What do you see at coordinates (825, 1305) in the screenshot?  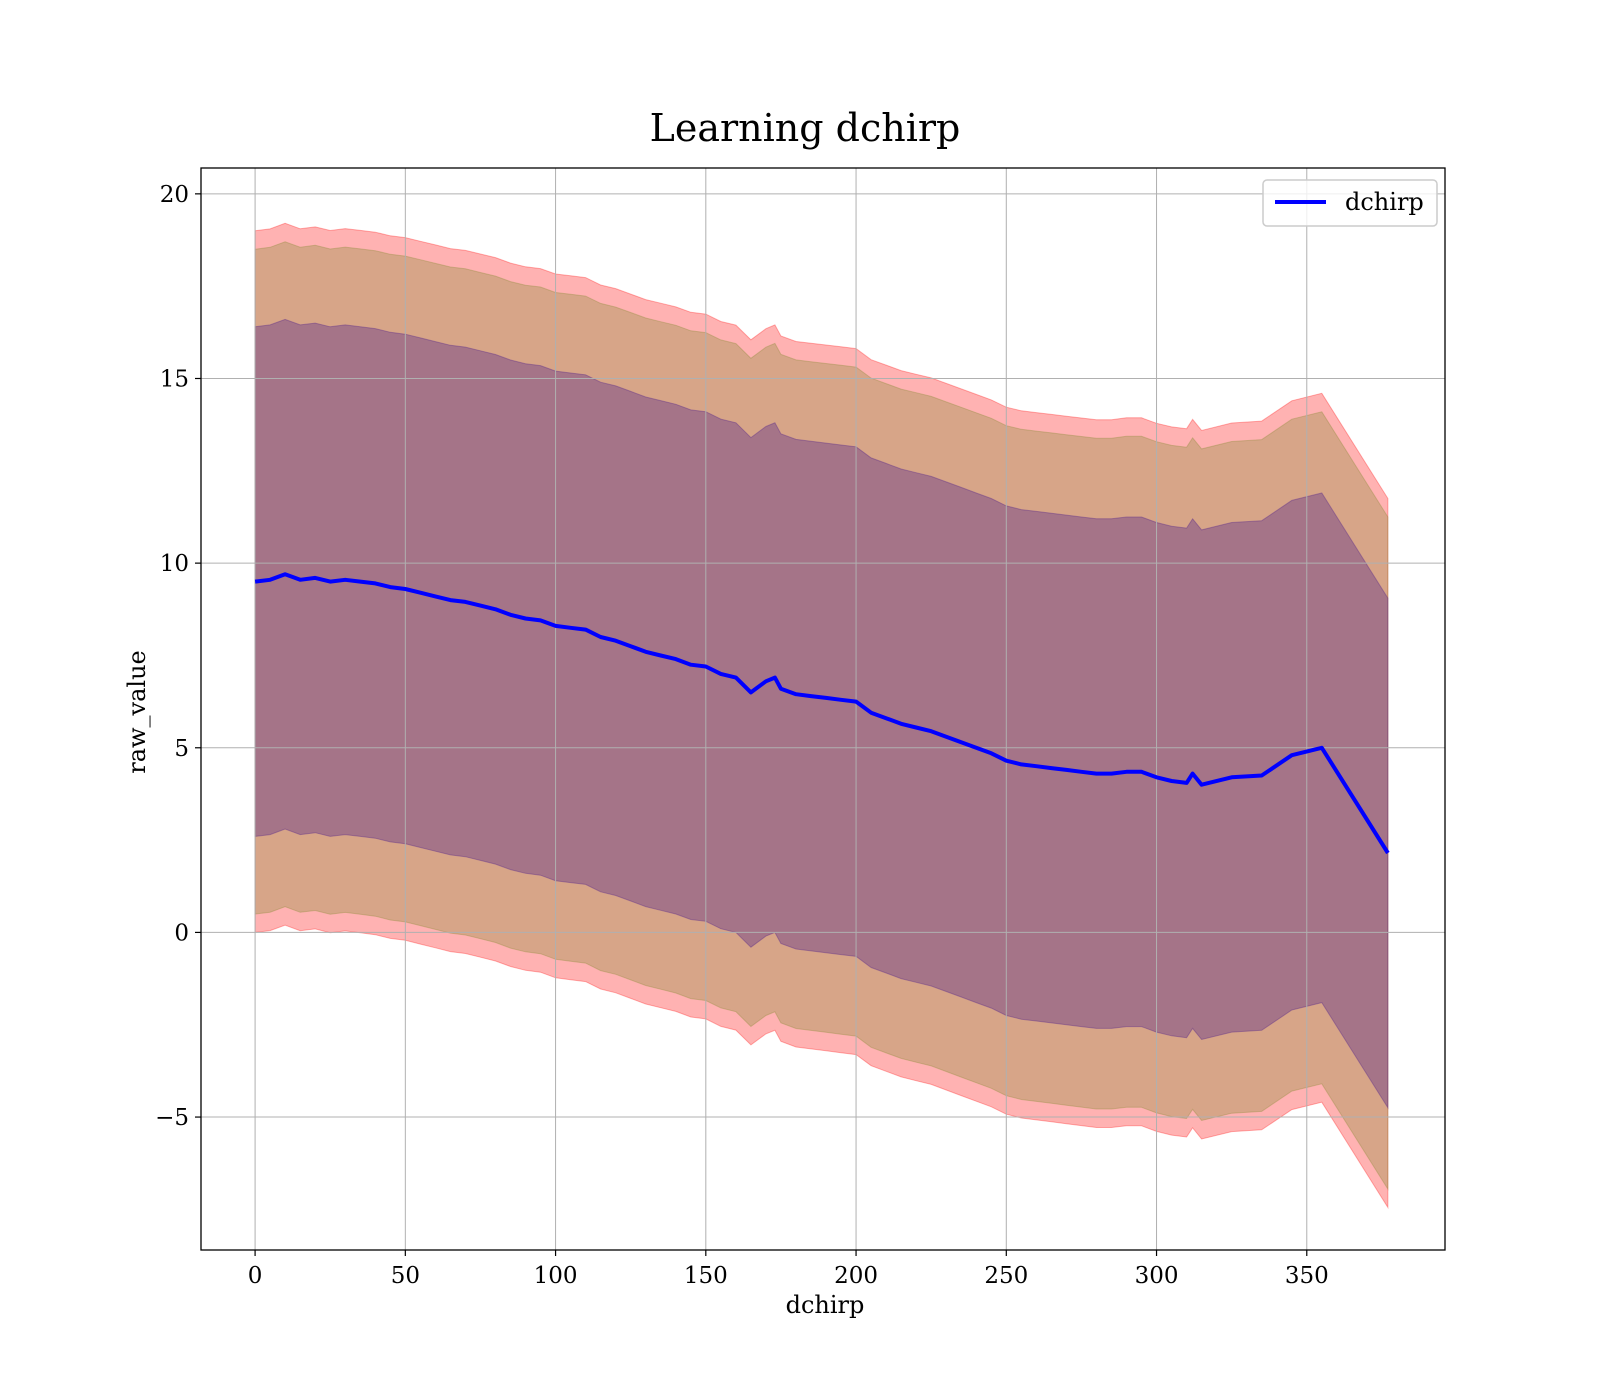 I see `x-axis-label: dchirp` at bounding box center [825, 1305].